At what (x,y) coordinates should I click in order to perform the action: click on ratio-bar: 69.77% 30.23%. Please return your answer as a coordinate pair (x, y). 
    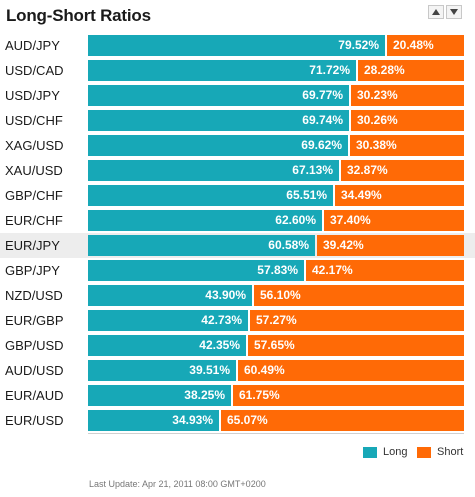
    Looking at the image, I should click on (276, 95).